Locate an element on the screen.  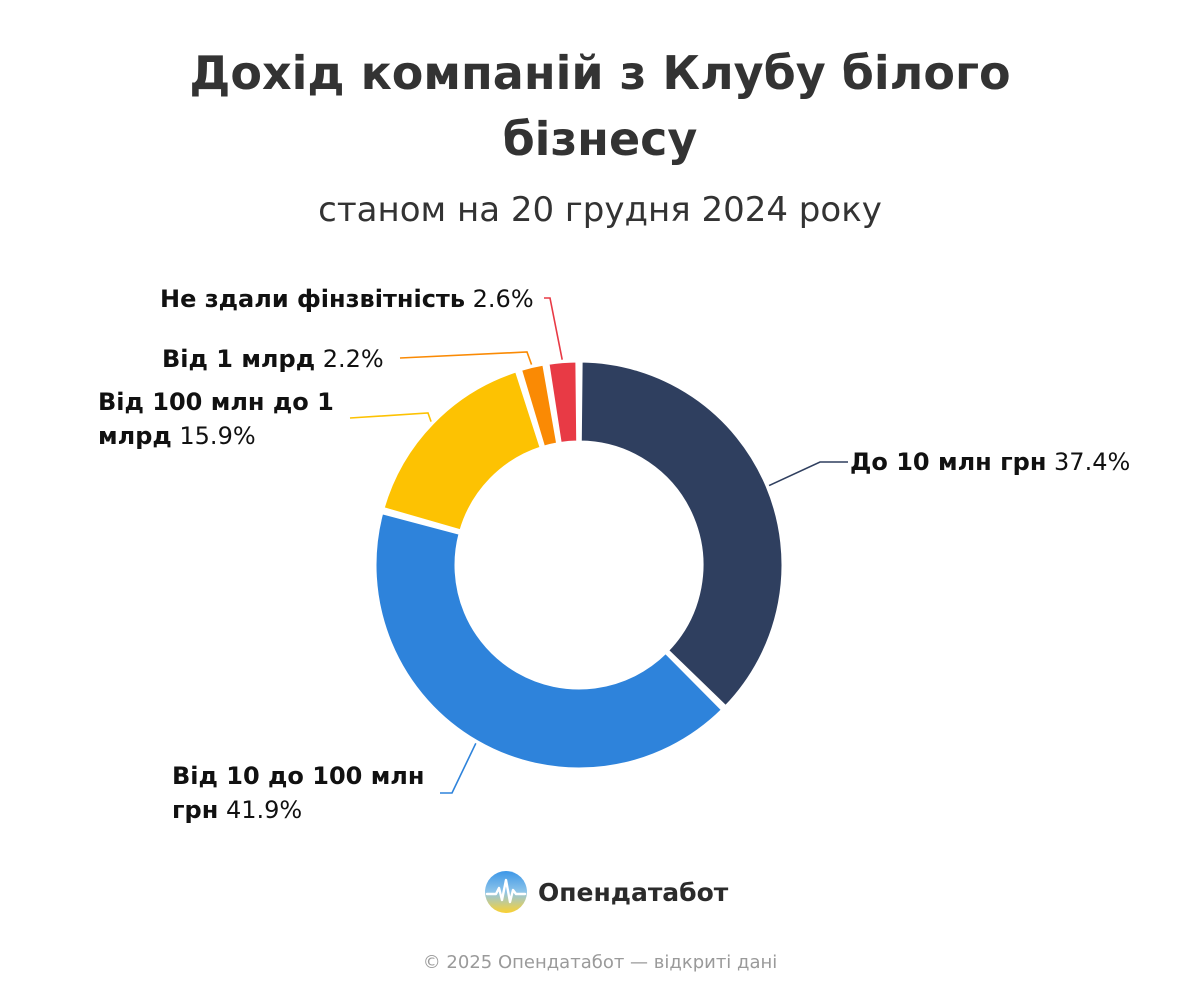
brand: Опендатабот is located at coordinates (606, 892).